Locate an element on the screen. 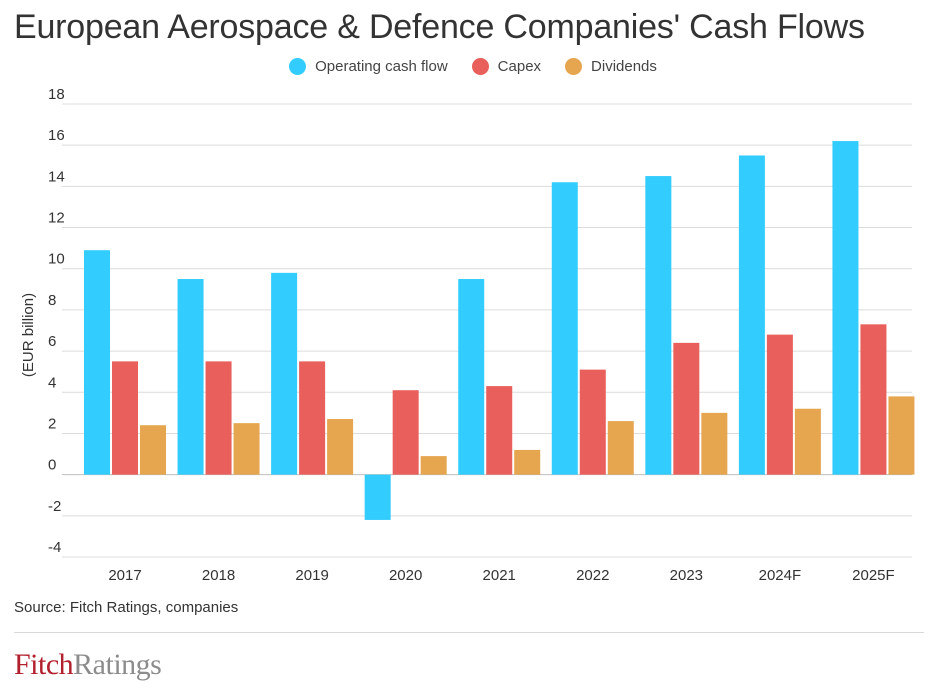 This screenshot has width=946, height=700. legend-label-operating-cash-flow: Operating cash flow is located at coordinates (381, 66).